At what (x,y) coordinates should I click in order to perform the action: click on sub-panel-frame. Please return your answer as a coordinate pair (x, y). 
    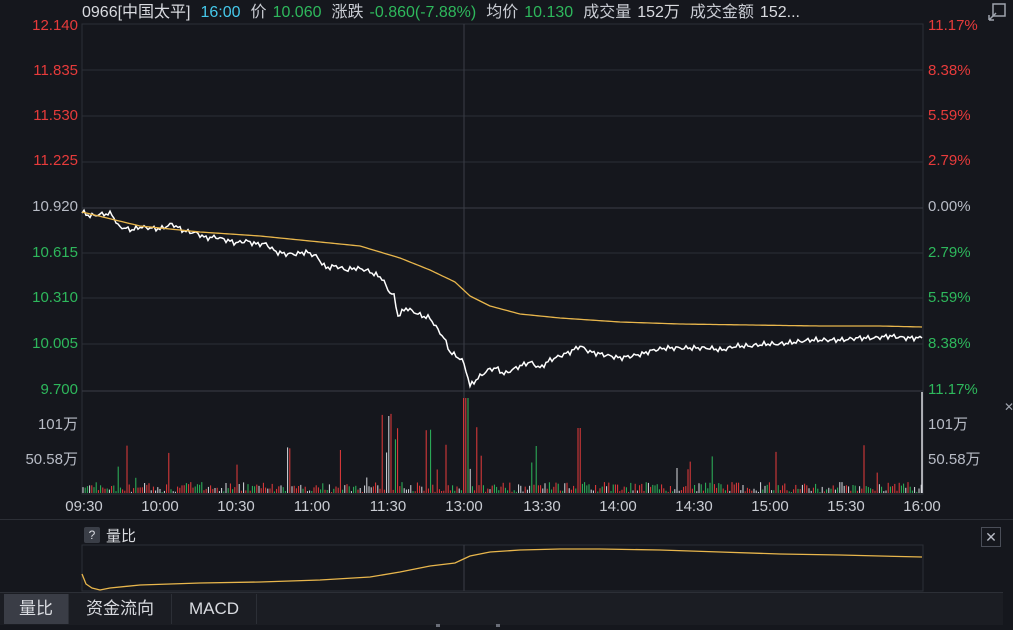
    Looking at the image, I should click on (502, 568).